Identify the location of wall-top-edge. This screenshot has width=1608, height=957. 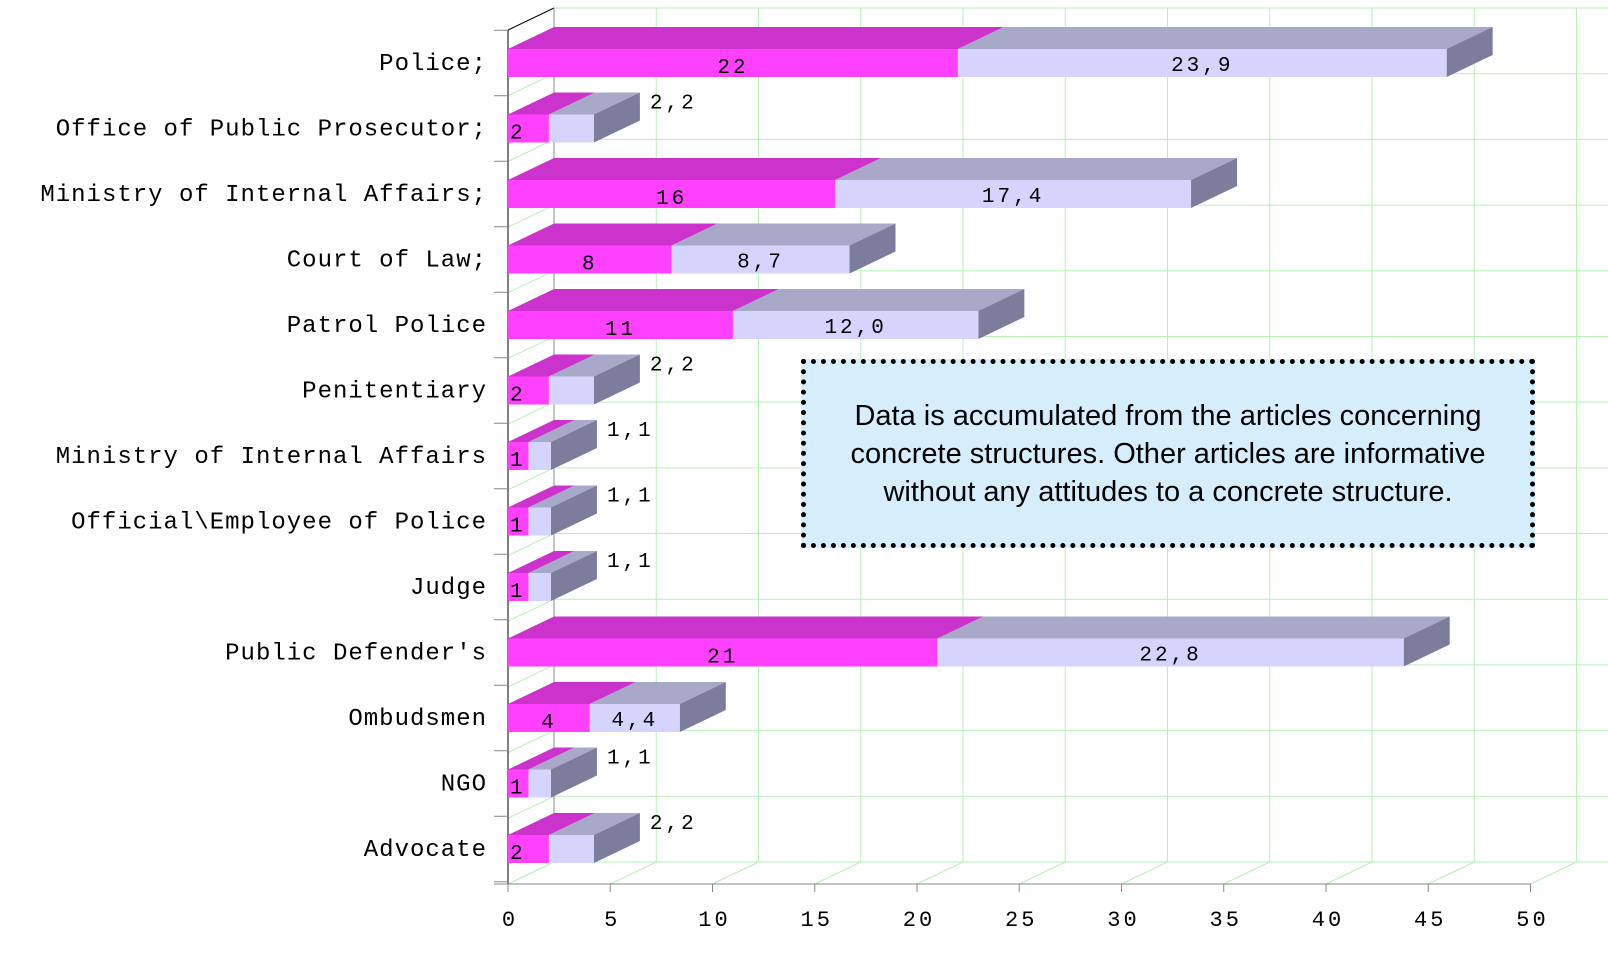
(531, 19).